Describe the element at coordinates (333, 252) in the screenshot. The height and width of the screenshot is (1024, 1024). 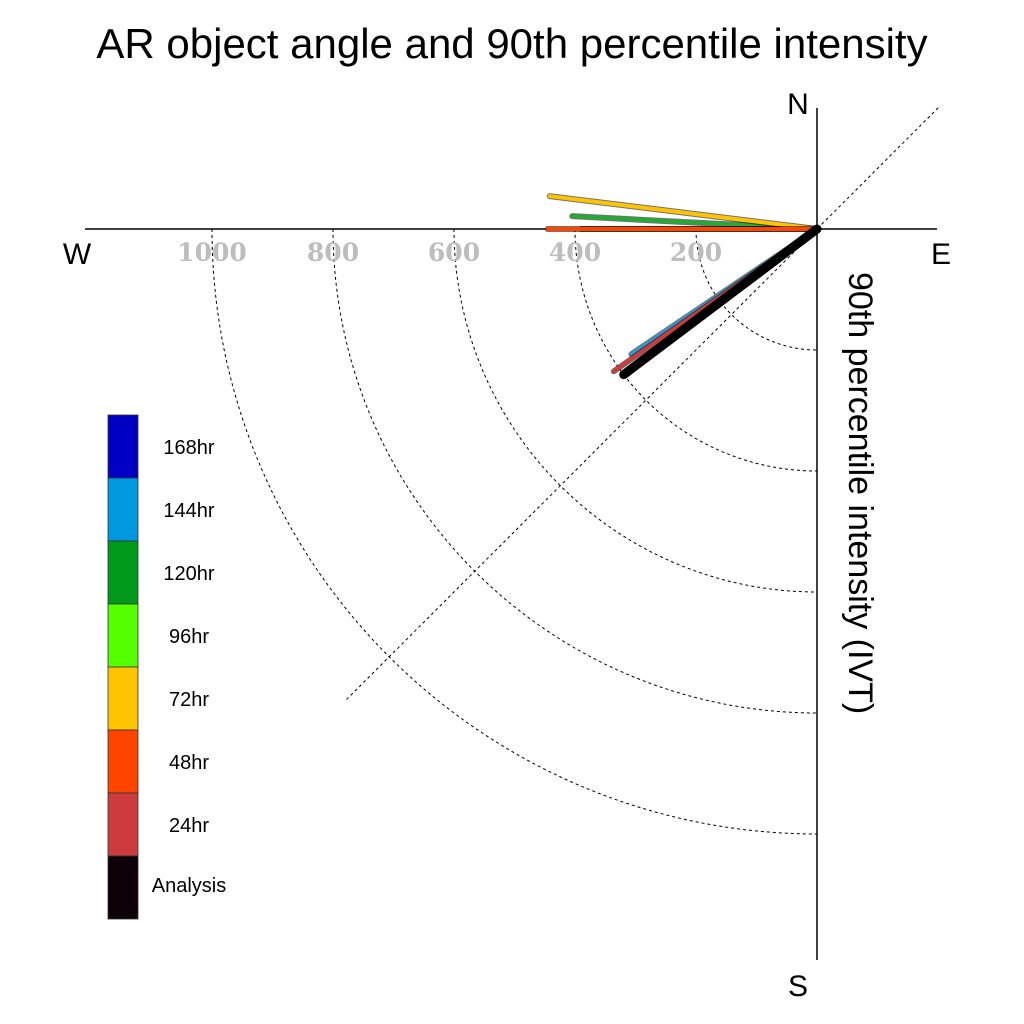
I see `tick-label-800: 800` at that location.